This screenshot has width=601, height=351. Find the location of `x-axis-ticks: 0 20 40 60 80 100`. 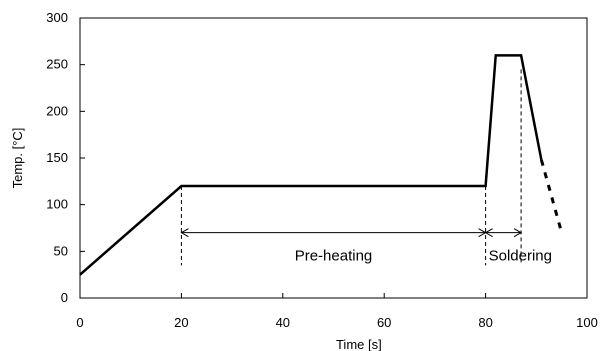

x-axis-ticks: 0 20 40 60 80 100 is located at coordinates (337, 311).